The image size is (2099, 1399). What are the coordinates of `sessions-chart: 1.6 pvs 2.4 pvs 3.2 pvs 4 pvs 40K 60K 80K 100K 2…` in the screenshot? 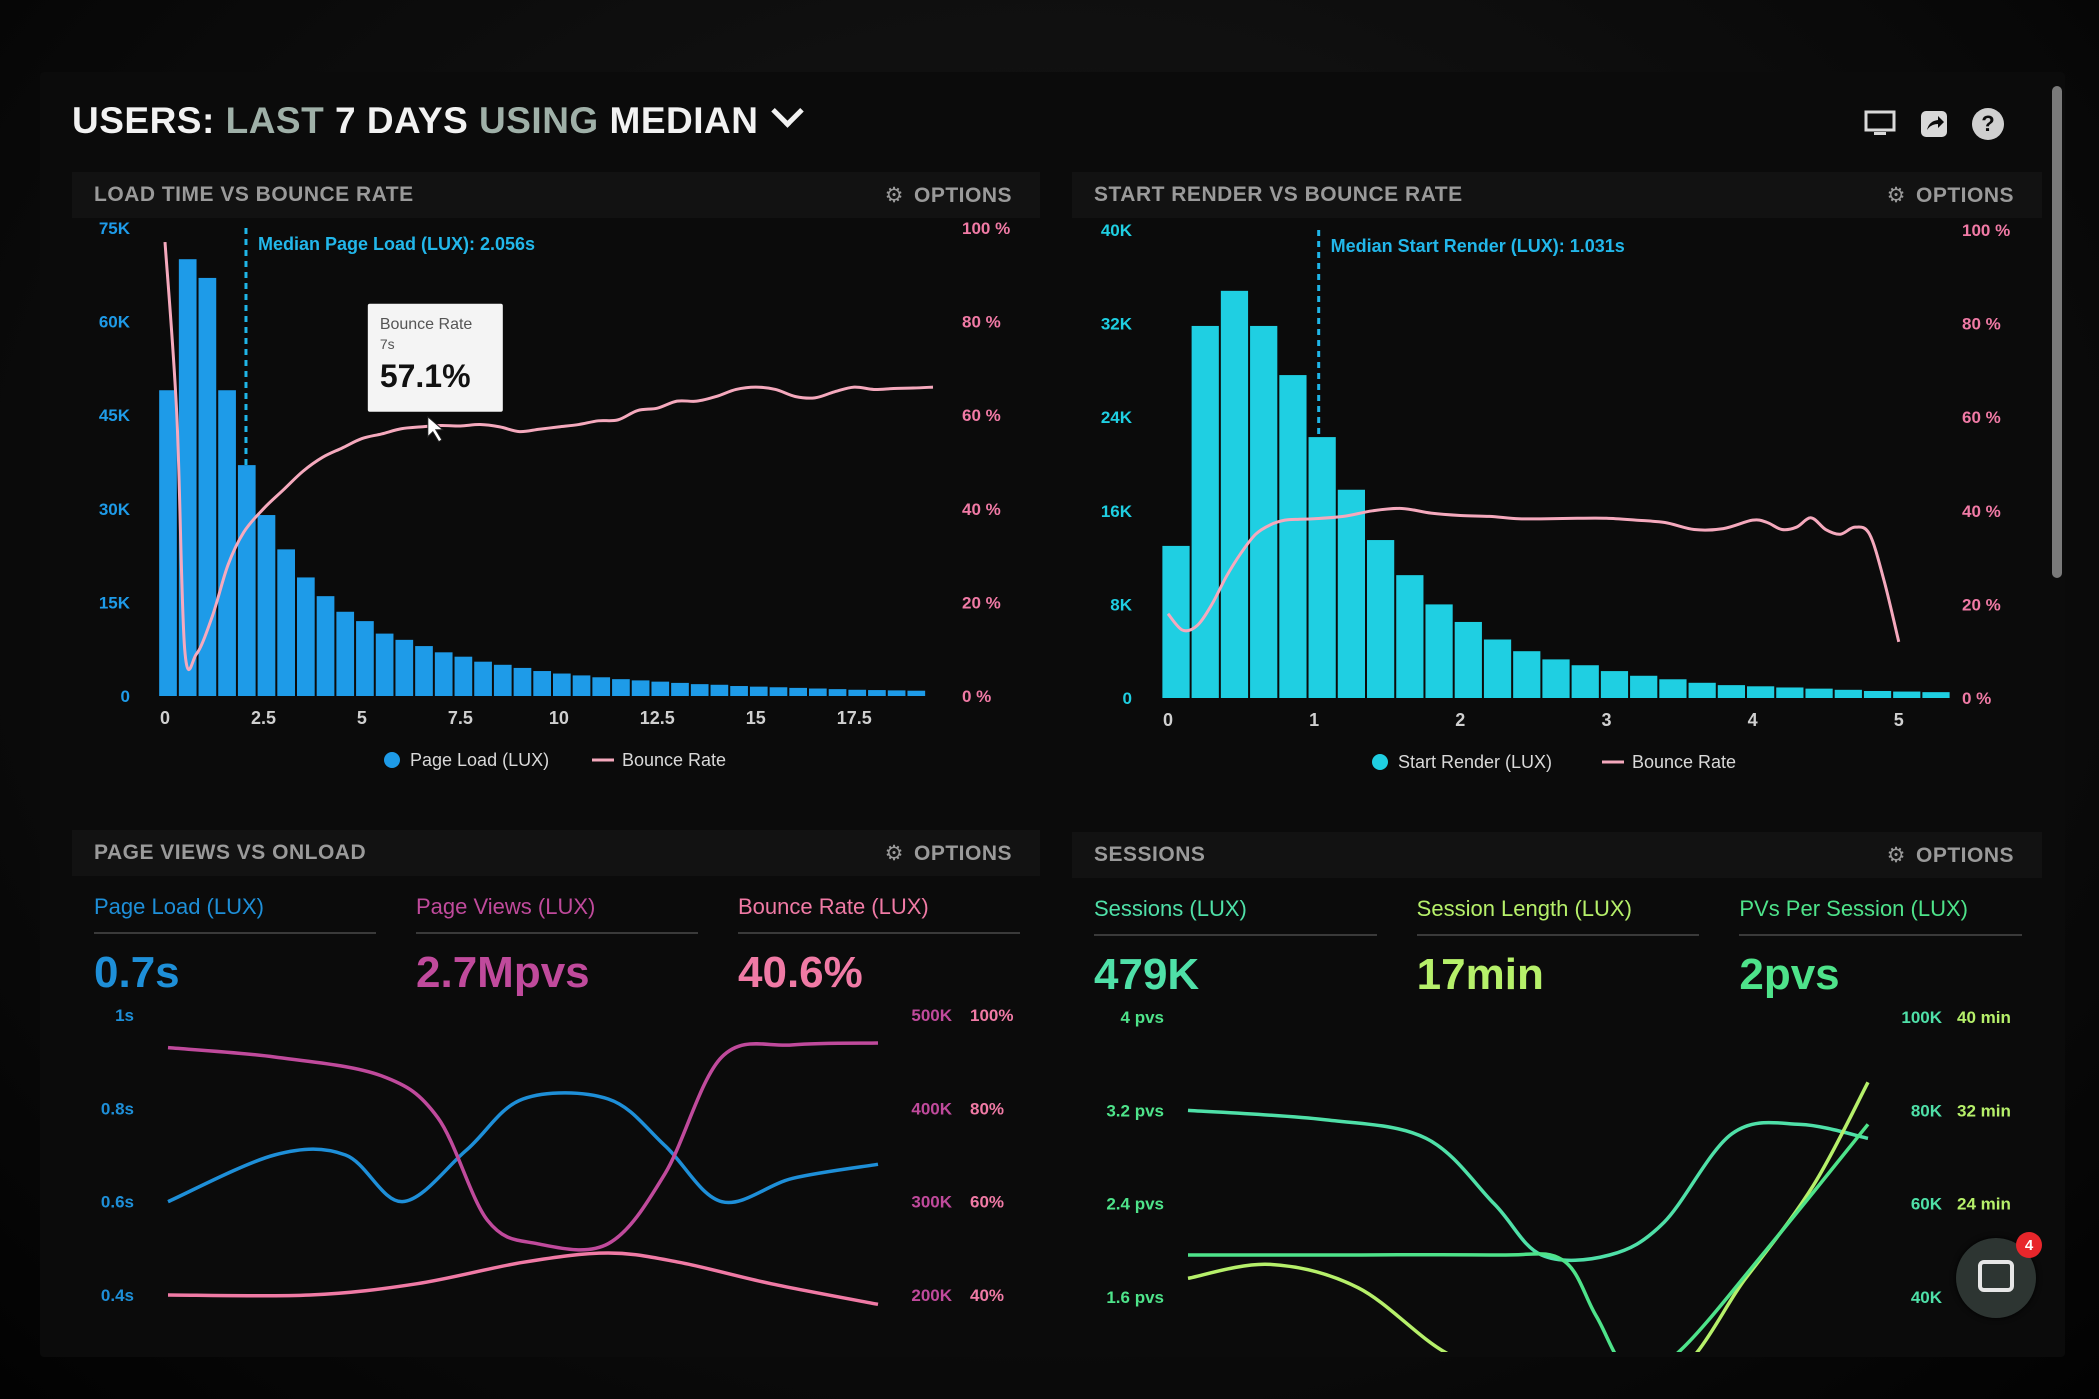 It's located at (1558, 1180).